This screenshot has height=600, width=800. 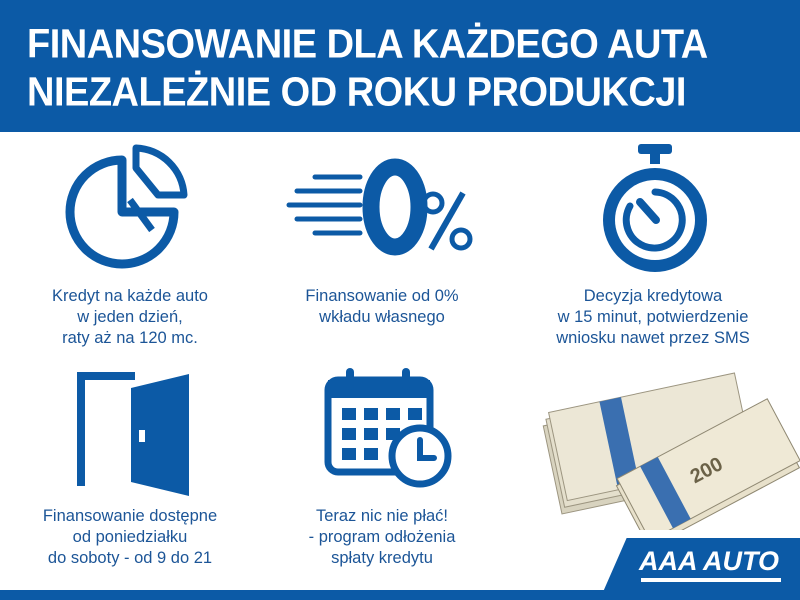 What do you see at coordinates (382, 307) in the screenshot?
I see `feature-caption-zero-percent: Finansowanie od 0% wkładu własnego` at bounding box center [382, 307].